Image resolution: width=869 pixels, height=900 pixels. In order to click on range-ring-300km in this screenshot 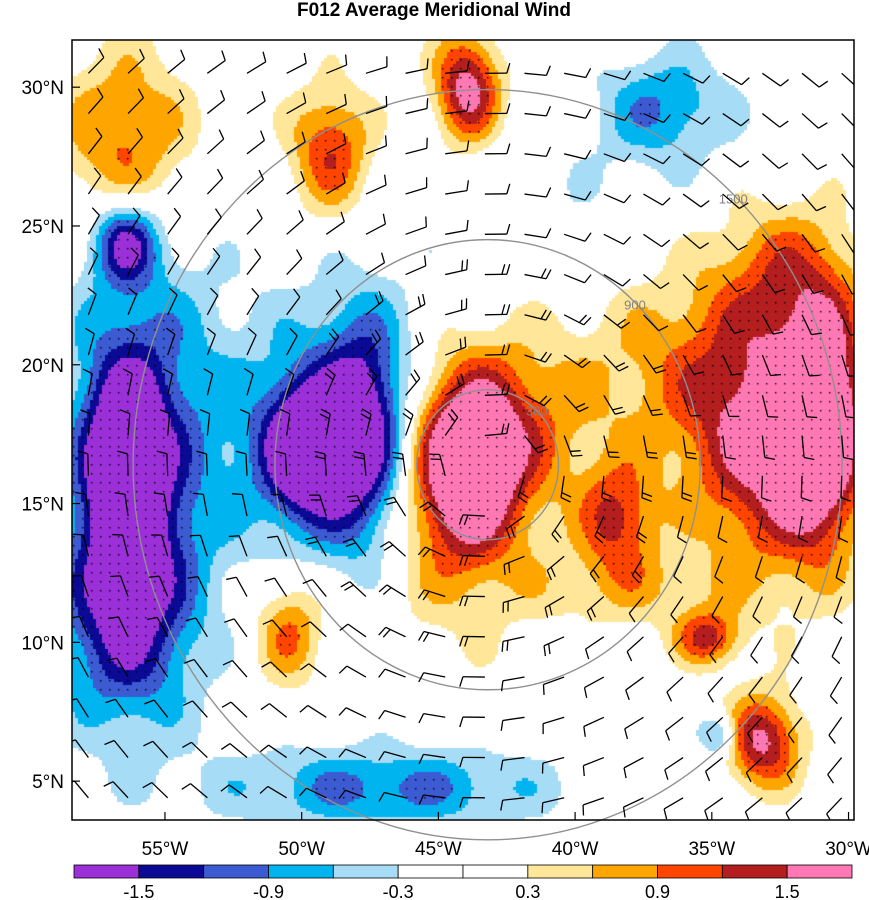, I will do `click(488, 464)`.